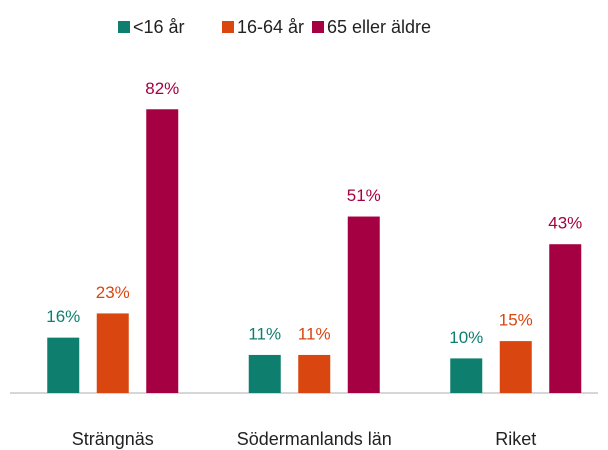  Describe the element at coordinates (516, 320) in the screenshot. I see `data-label: 15%` at that location.